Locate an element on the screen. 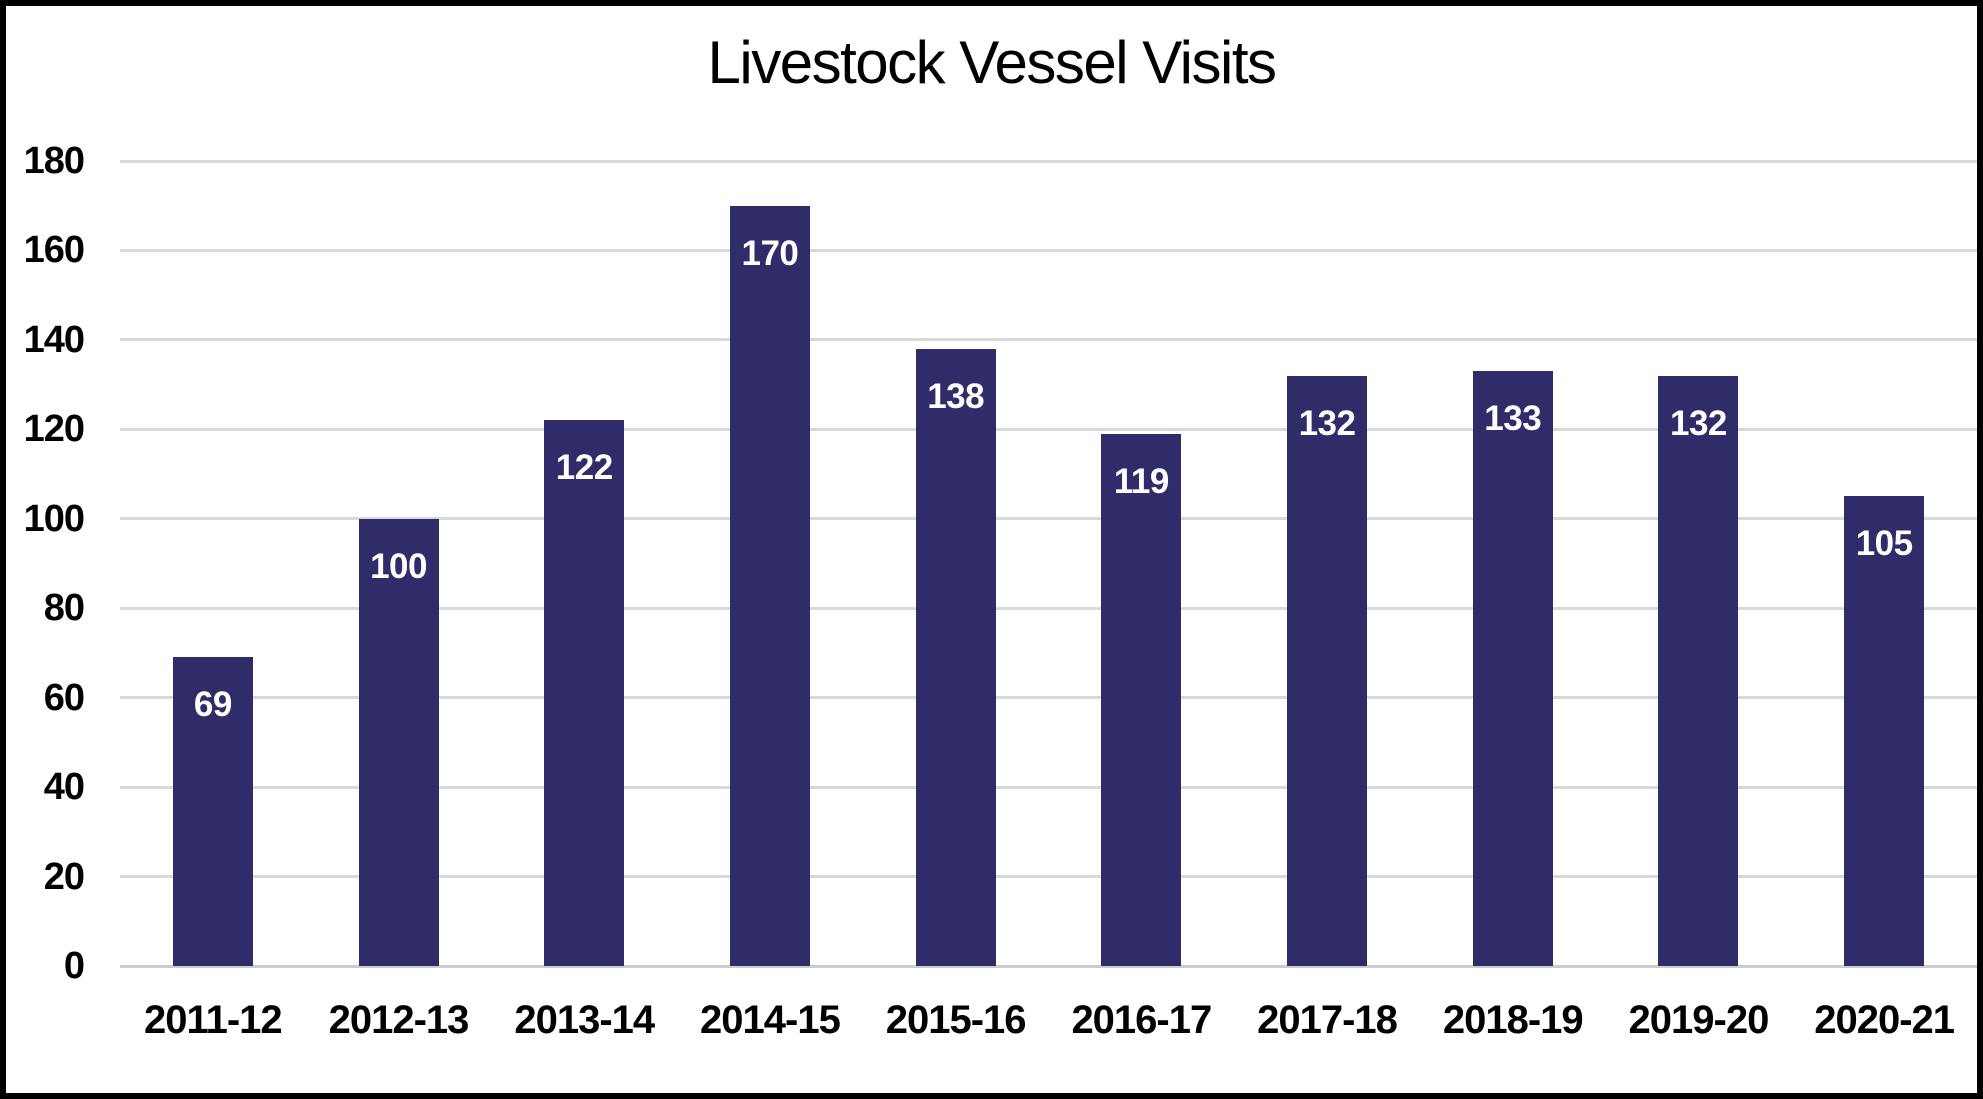 The width and height of the screenshot is (1983, 1099). y-tick-label-60: 60 is located at coordinates (64, 697).